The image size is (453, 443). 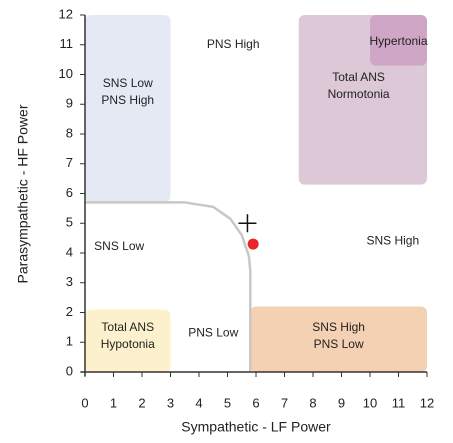 What do you see at coordinates (69, 162) in the screenshot?
I see `y-tick-label: 7` at bounding box center [69, 162].